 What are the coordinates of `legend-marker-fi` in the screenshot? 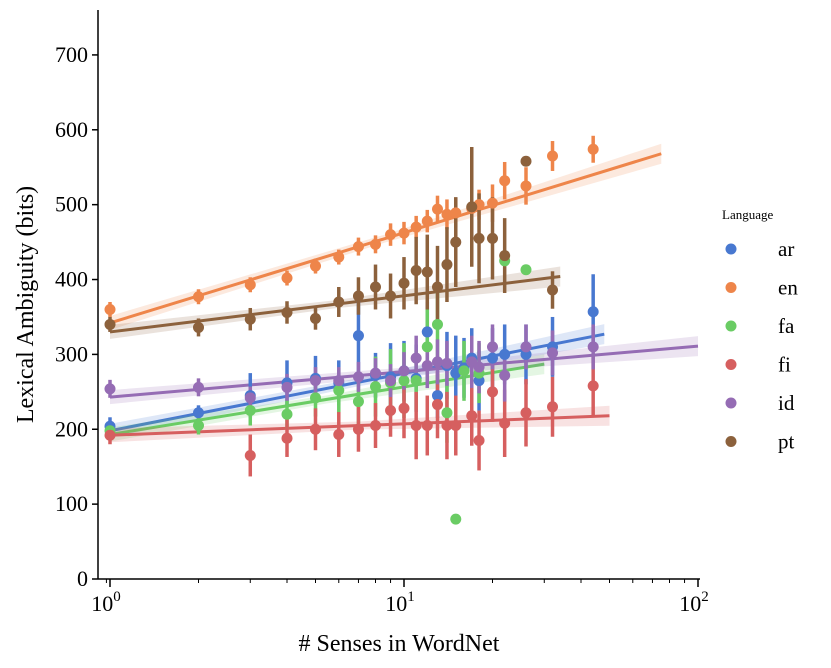 It's located at (731, 364).